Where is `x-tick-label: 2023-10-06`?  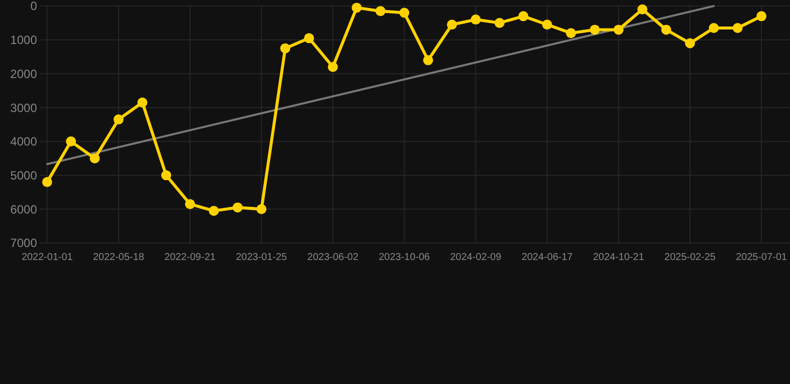
x-tick-label: 2023-10-06 is located at coordinates (404, 257).